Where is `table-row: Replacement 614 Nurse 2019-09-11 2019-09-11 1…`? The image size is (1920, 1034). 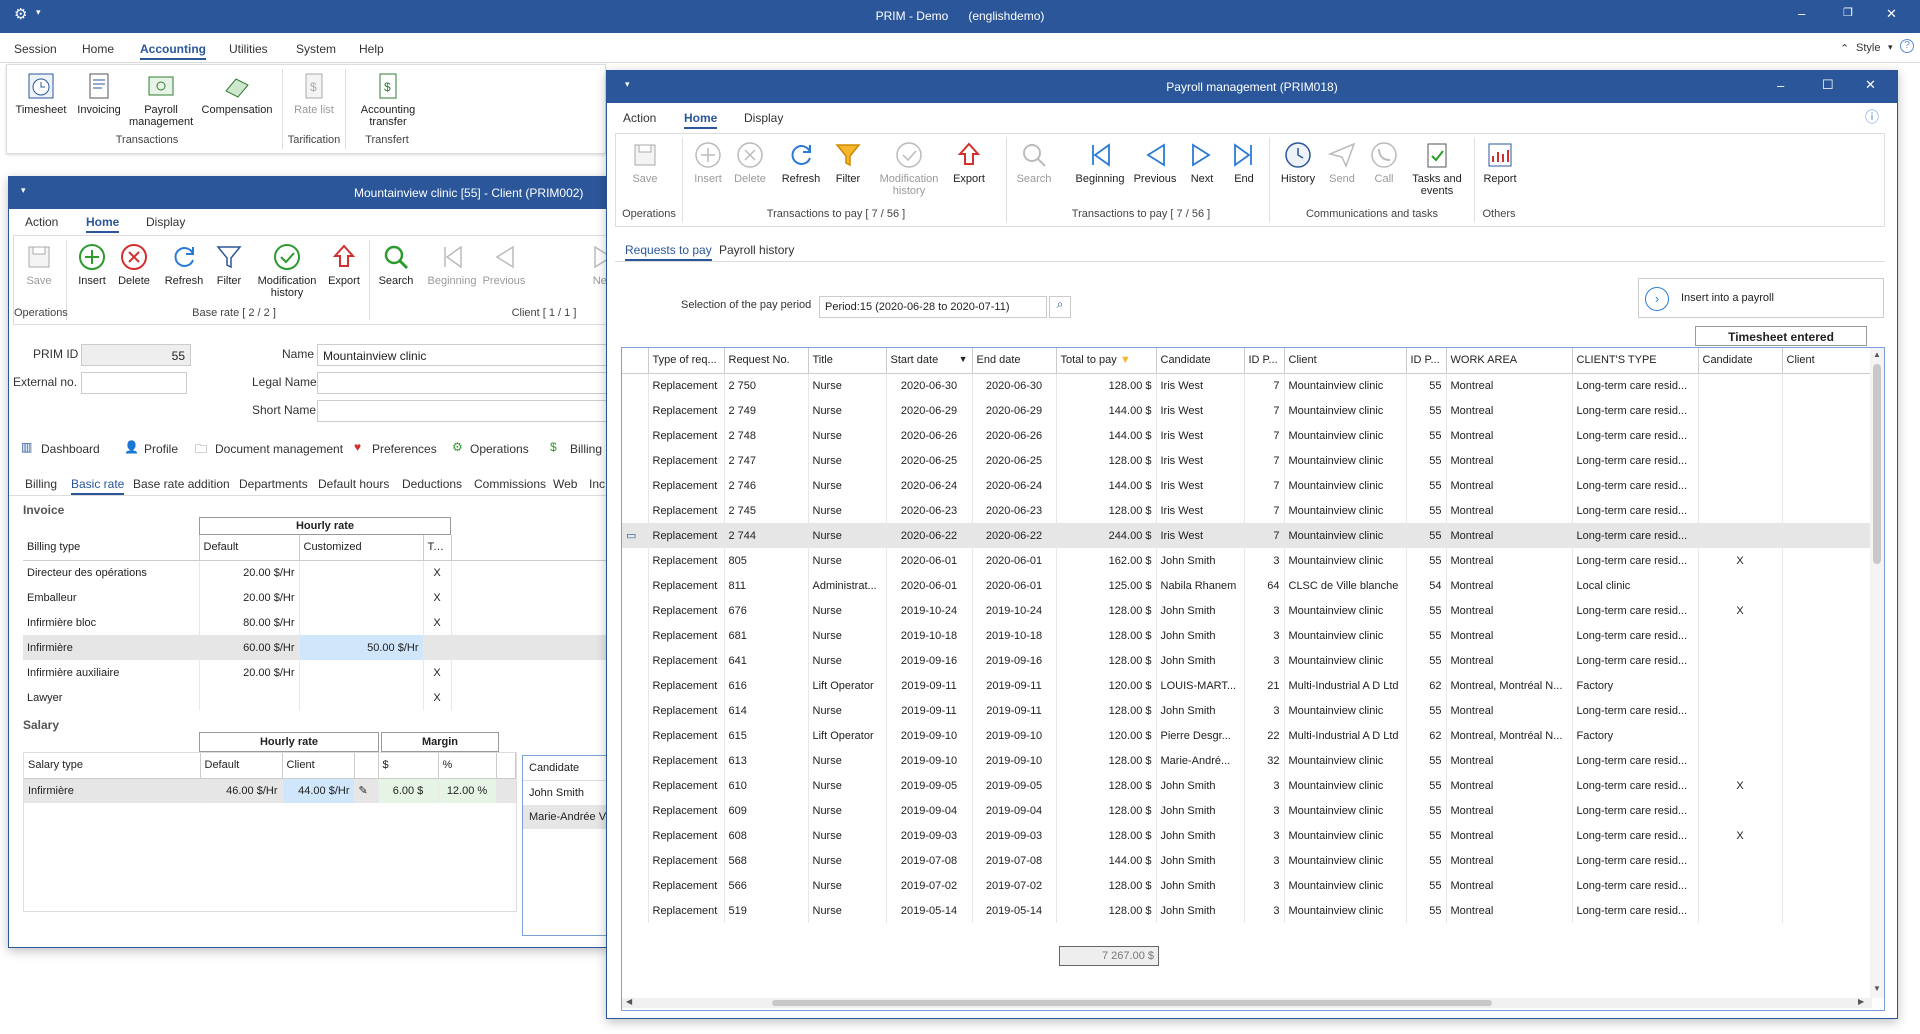
table-row: Replacement 614 Nurse 2019-09-11 2019-09-11 1… is located at coordinates (1247, 710).